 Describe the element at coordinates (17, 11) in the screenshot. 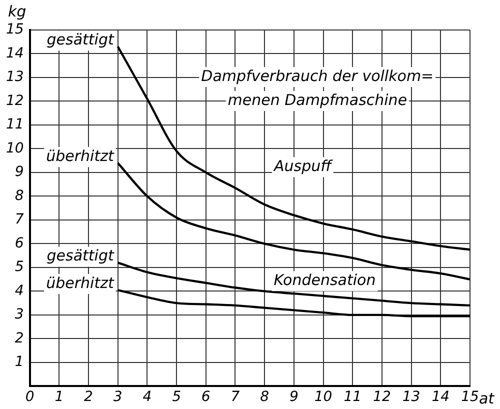

I see `y-axis-title: kg` at that location.